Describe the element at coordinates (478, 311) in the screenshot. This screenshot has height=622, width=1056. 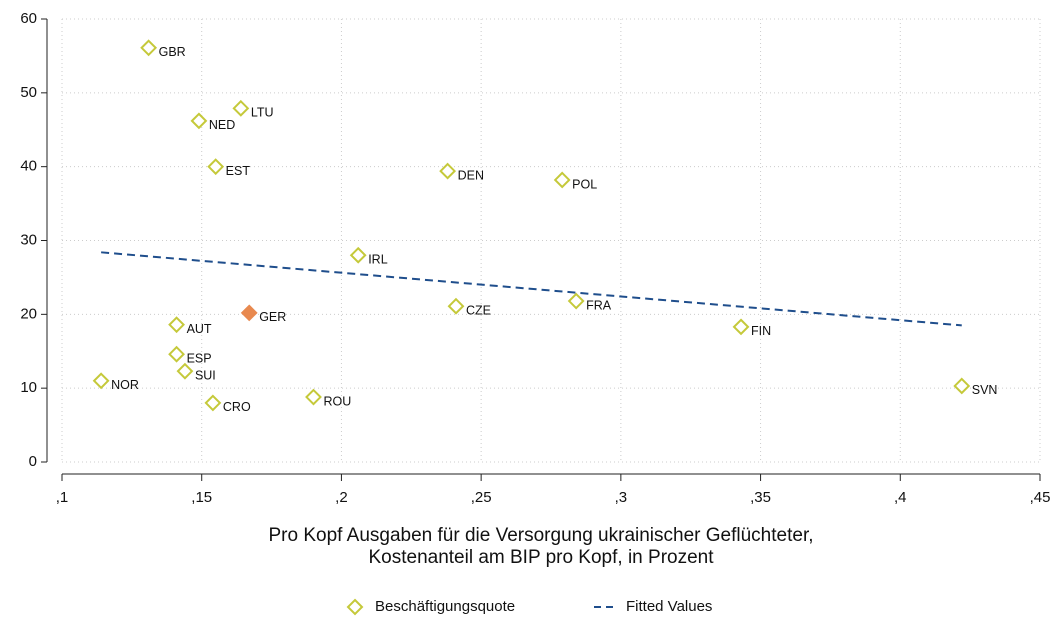
I see `point-label: CZE` at that location.